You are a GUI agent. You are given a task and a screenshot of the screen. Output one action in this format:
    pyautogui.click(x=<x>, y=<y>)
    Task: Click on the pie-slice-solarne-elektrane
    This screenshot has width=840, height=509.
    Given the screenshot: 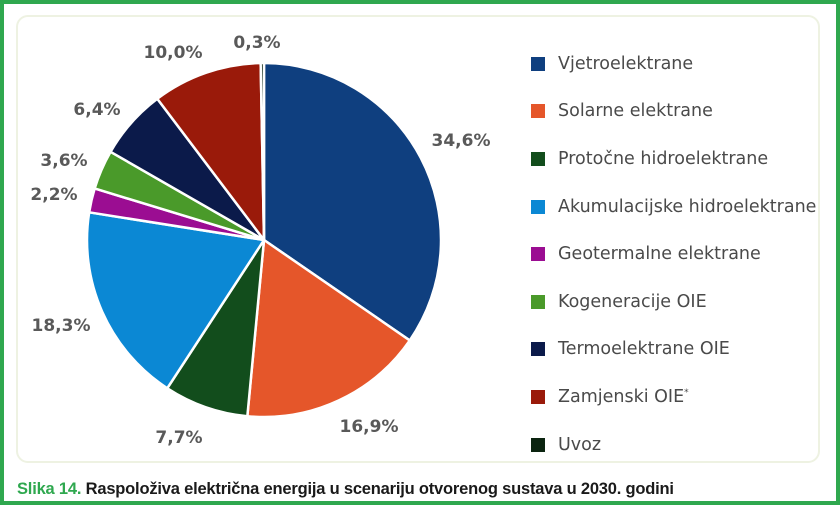 What is the action you would take?
    pyautogui.click(x=329, y=328)
    